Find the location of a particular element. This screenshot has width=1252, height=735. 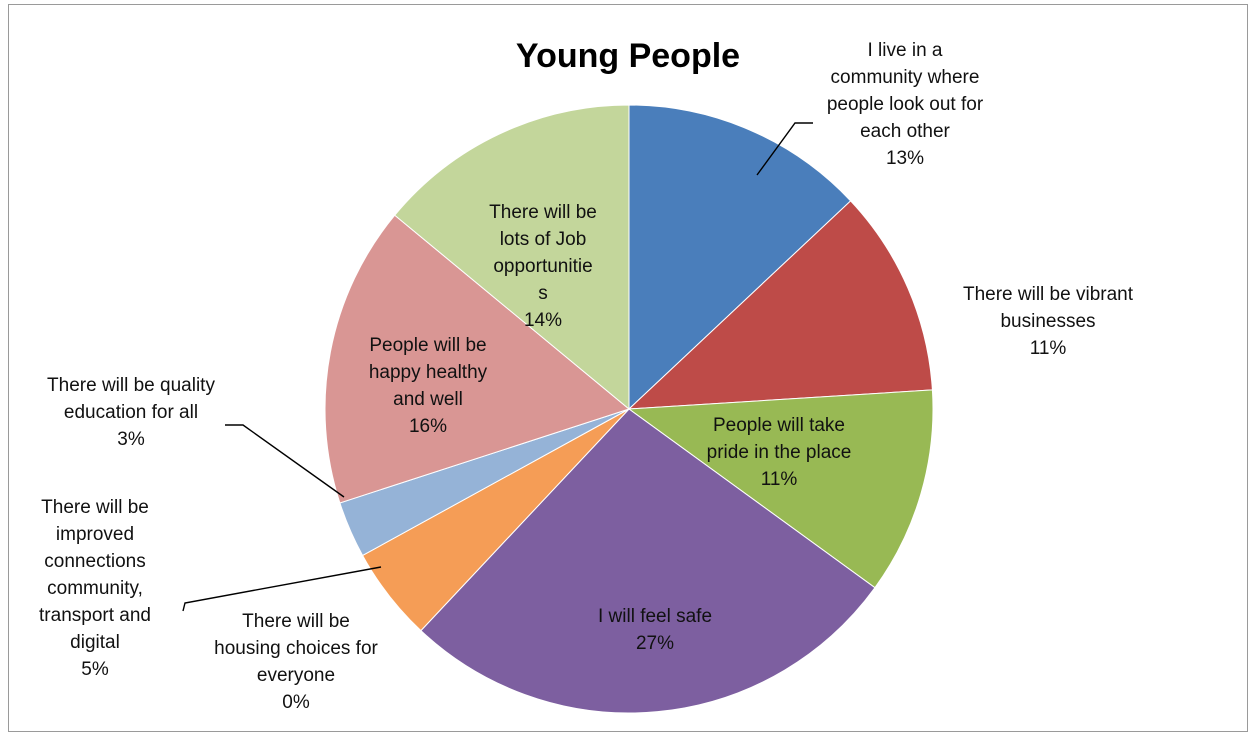

chart-title: Young People is located at coordinates (628, 56).